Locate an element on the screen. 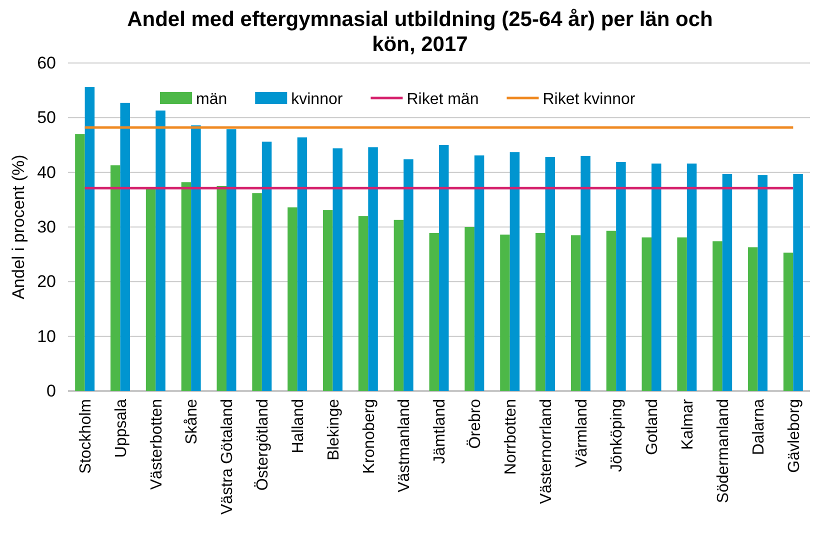 This screenshot has height=535, width=822. x-tick-label: Kalmar is located at coordinates (688, 424).